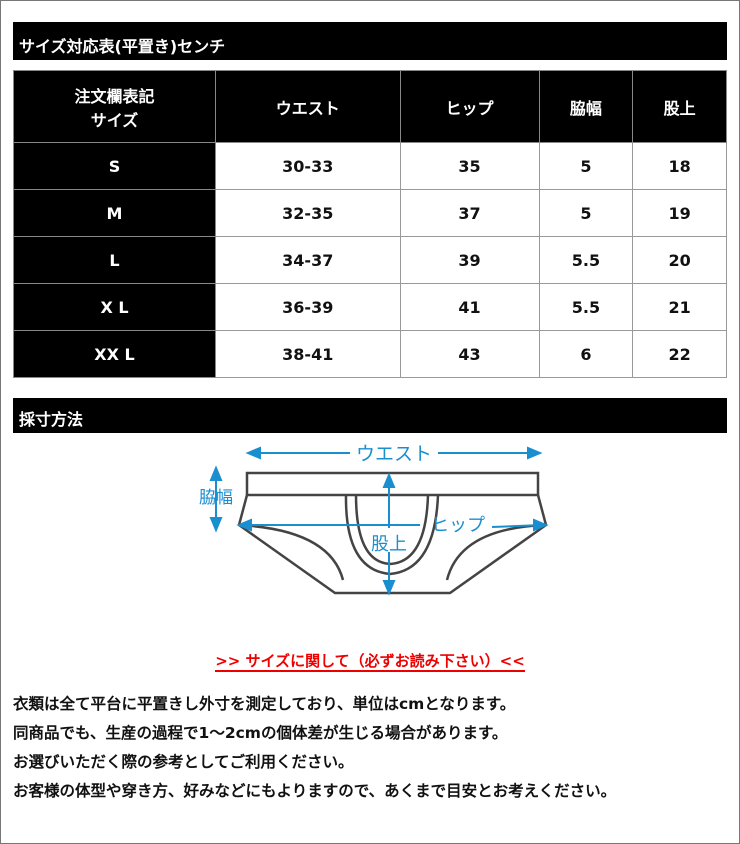 The image size is (740, 844). I want to click on size-cell: X L, so click(114, 307).